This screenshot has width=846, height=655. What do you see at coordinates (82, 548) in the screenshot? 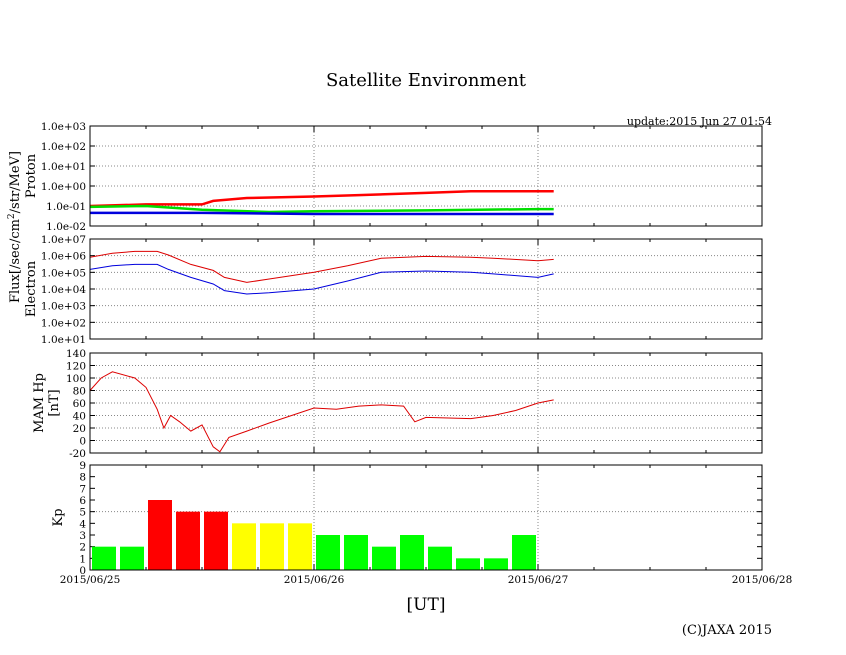
I see `kp-ytick-label: 2` at bounding box center [82, 548].